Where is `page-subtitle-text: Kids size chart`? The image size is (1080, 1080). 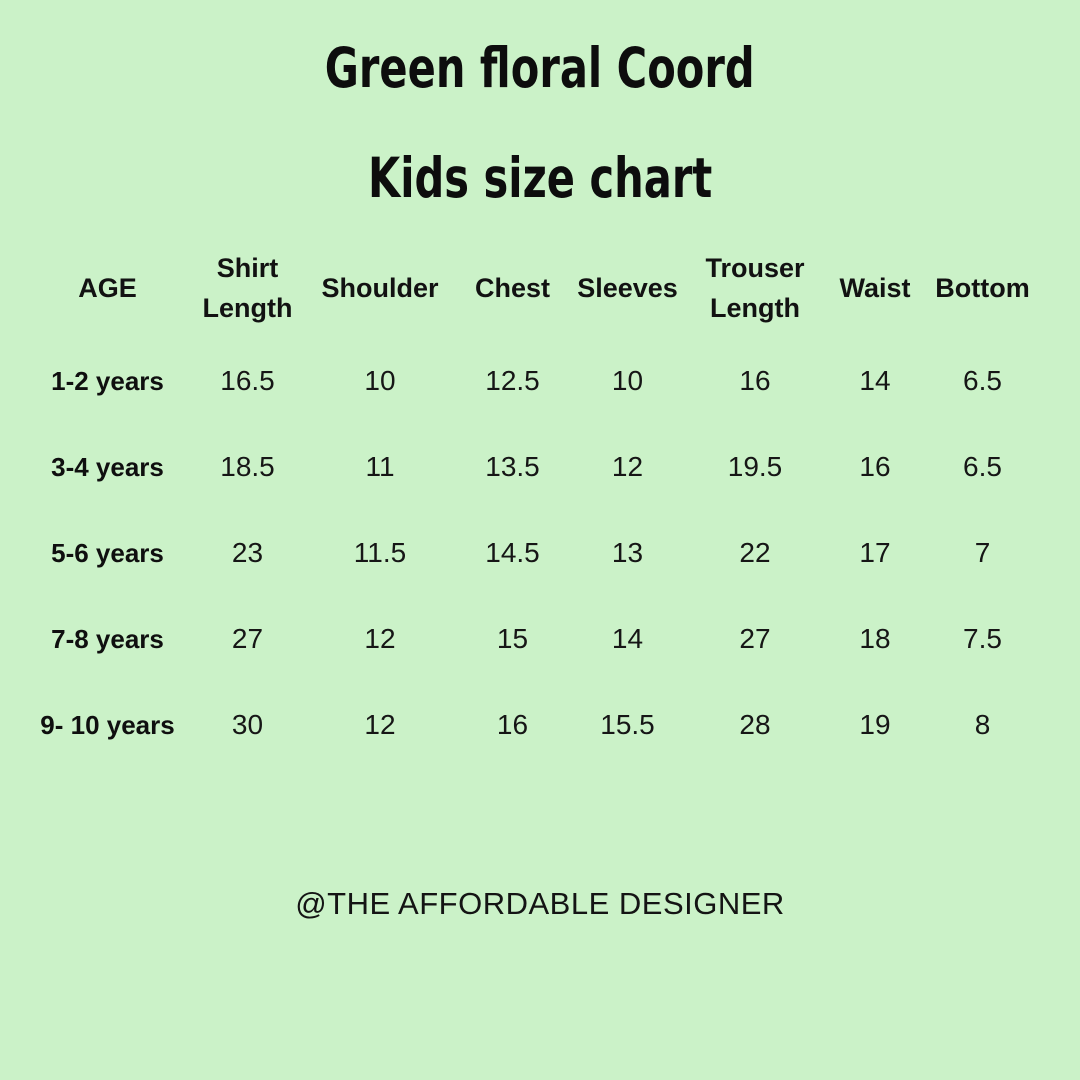
page-subtitle-text: Kids size chart is located at coordinates (540, 179).